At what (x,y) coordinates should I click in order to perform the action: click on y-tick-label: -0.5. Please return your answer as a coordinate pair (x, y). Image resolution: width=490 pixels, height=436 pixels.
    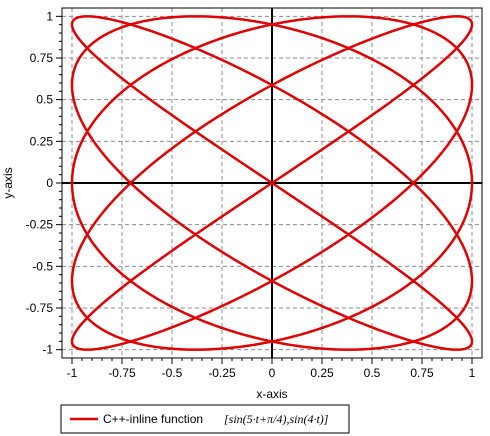
    Looking at the image, I should click on (42, 266).